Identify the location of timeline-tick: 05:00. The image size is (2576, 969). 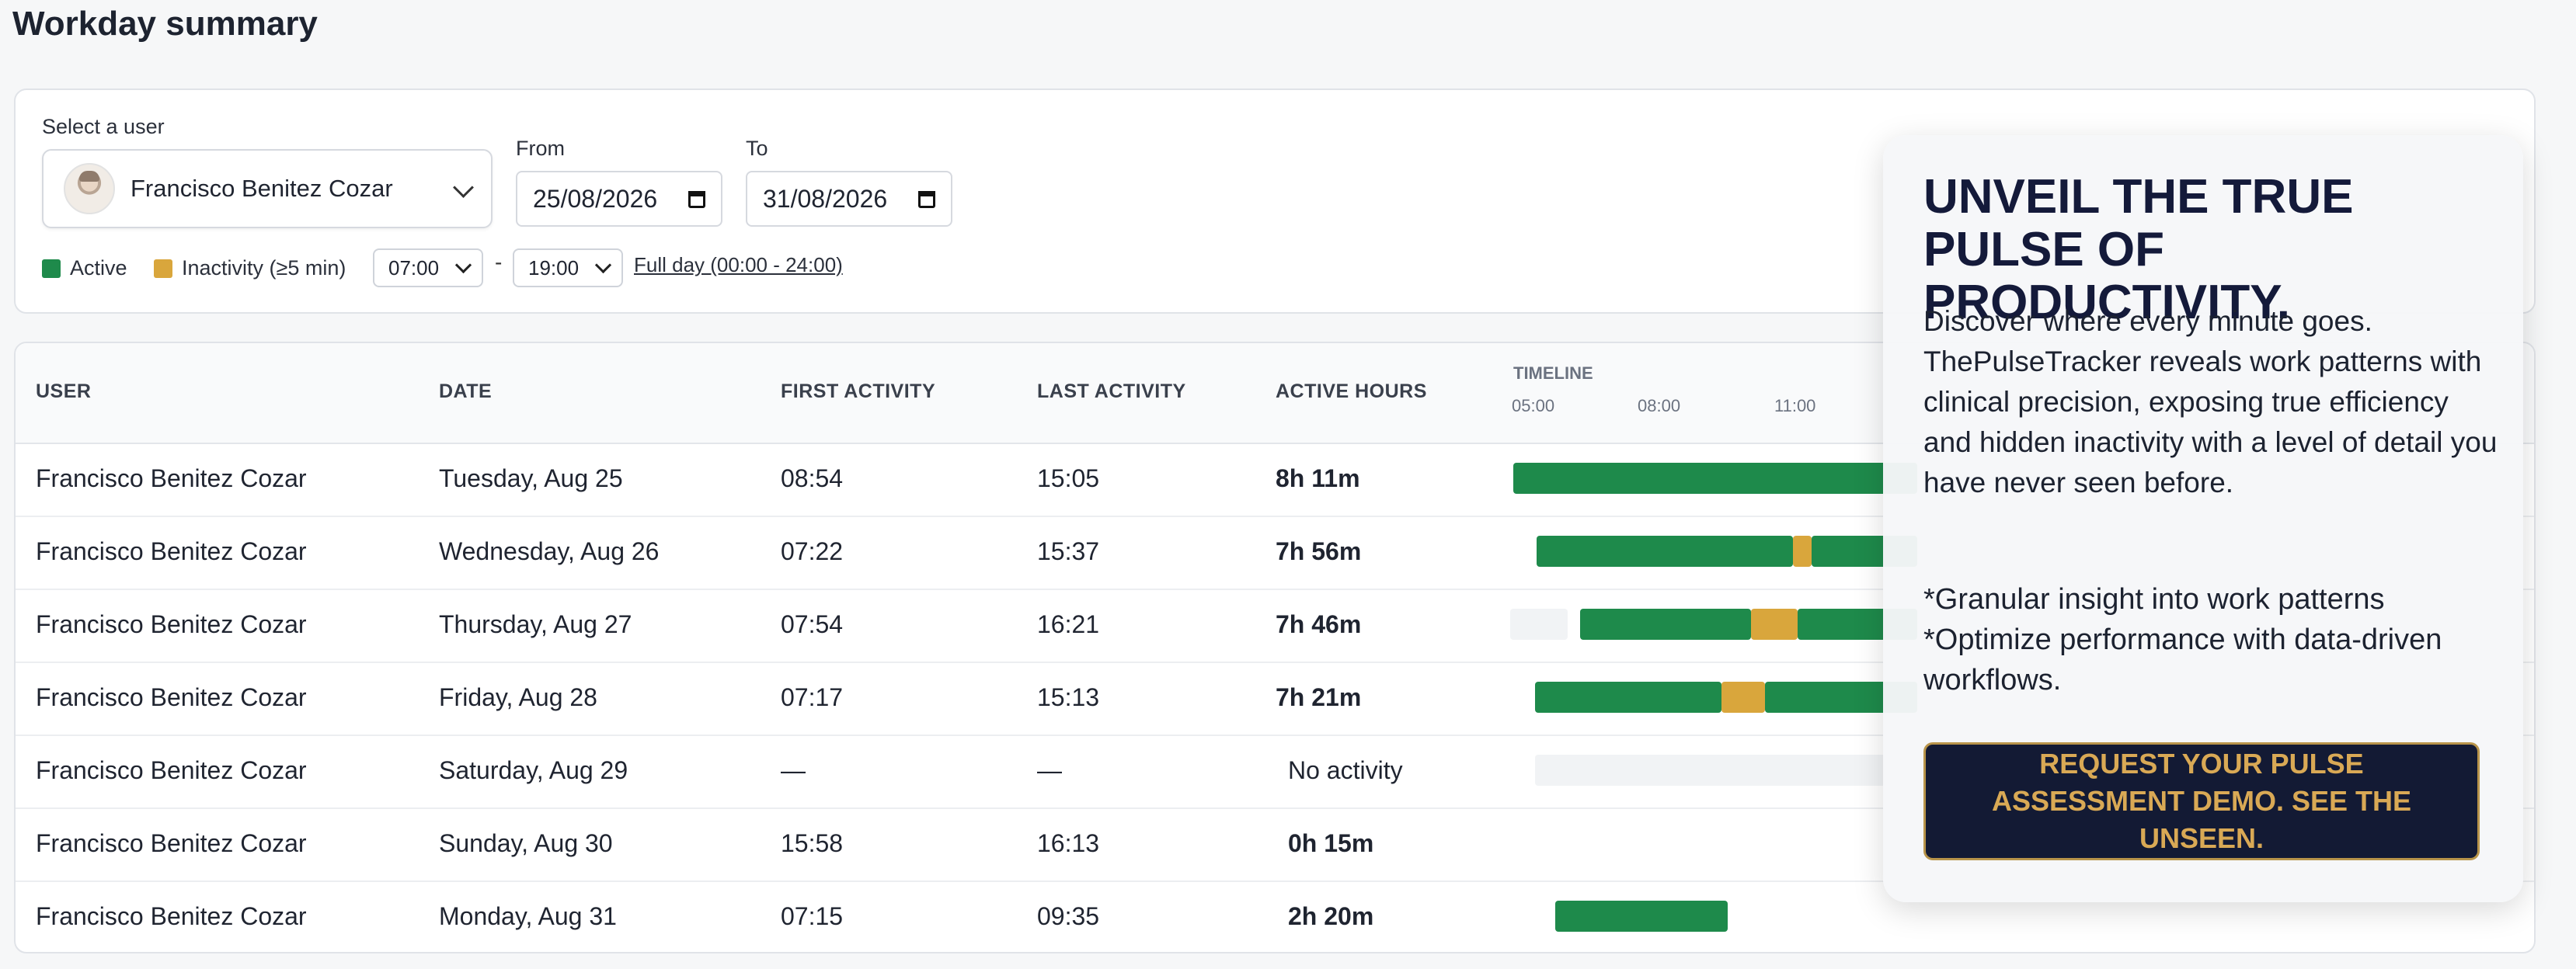
(1533, 405).